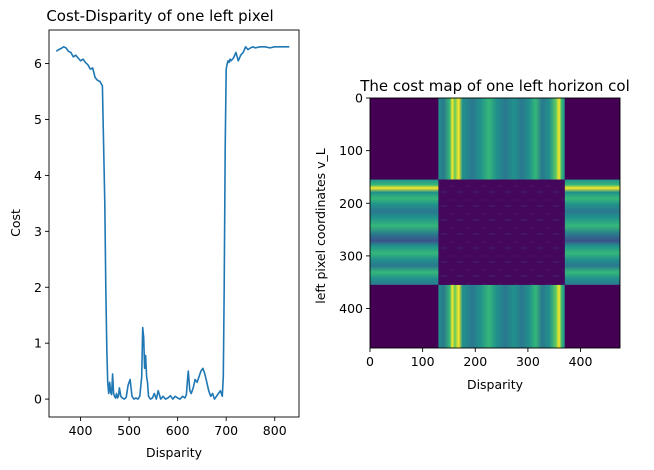 This screenshot has width=654, height=470. I want to click on x-tick-label: 600, so click(178, 430).